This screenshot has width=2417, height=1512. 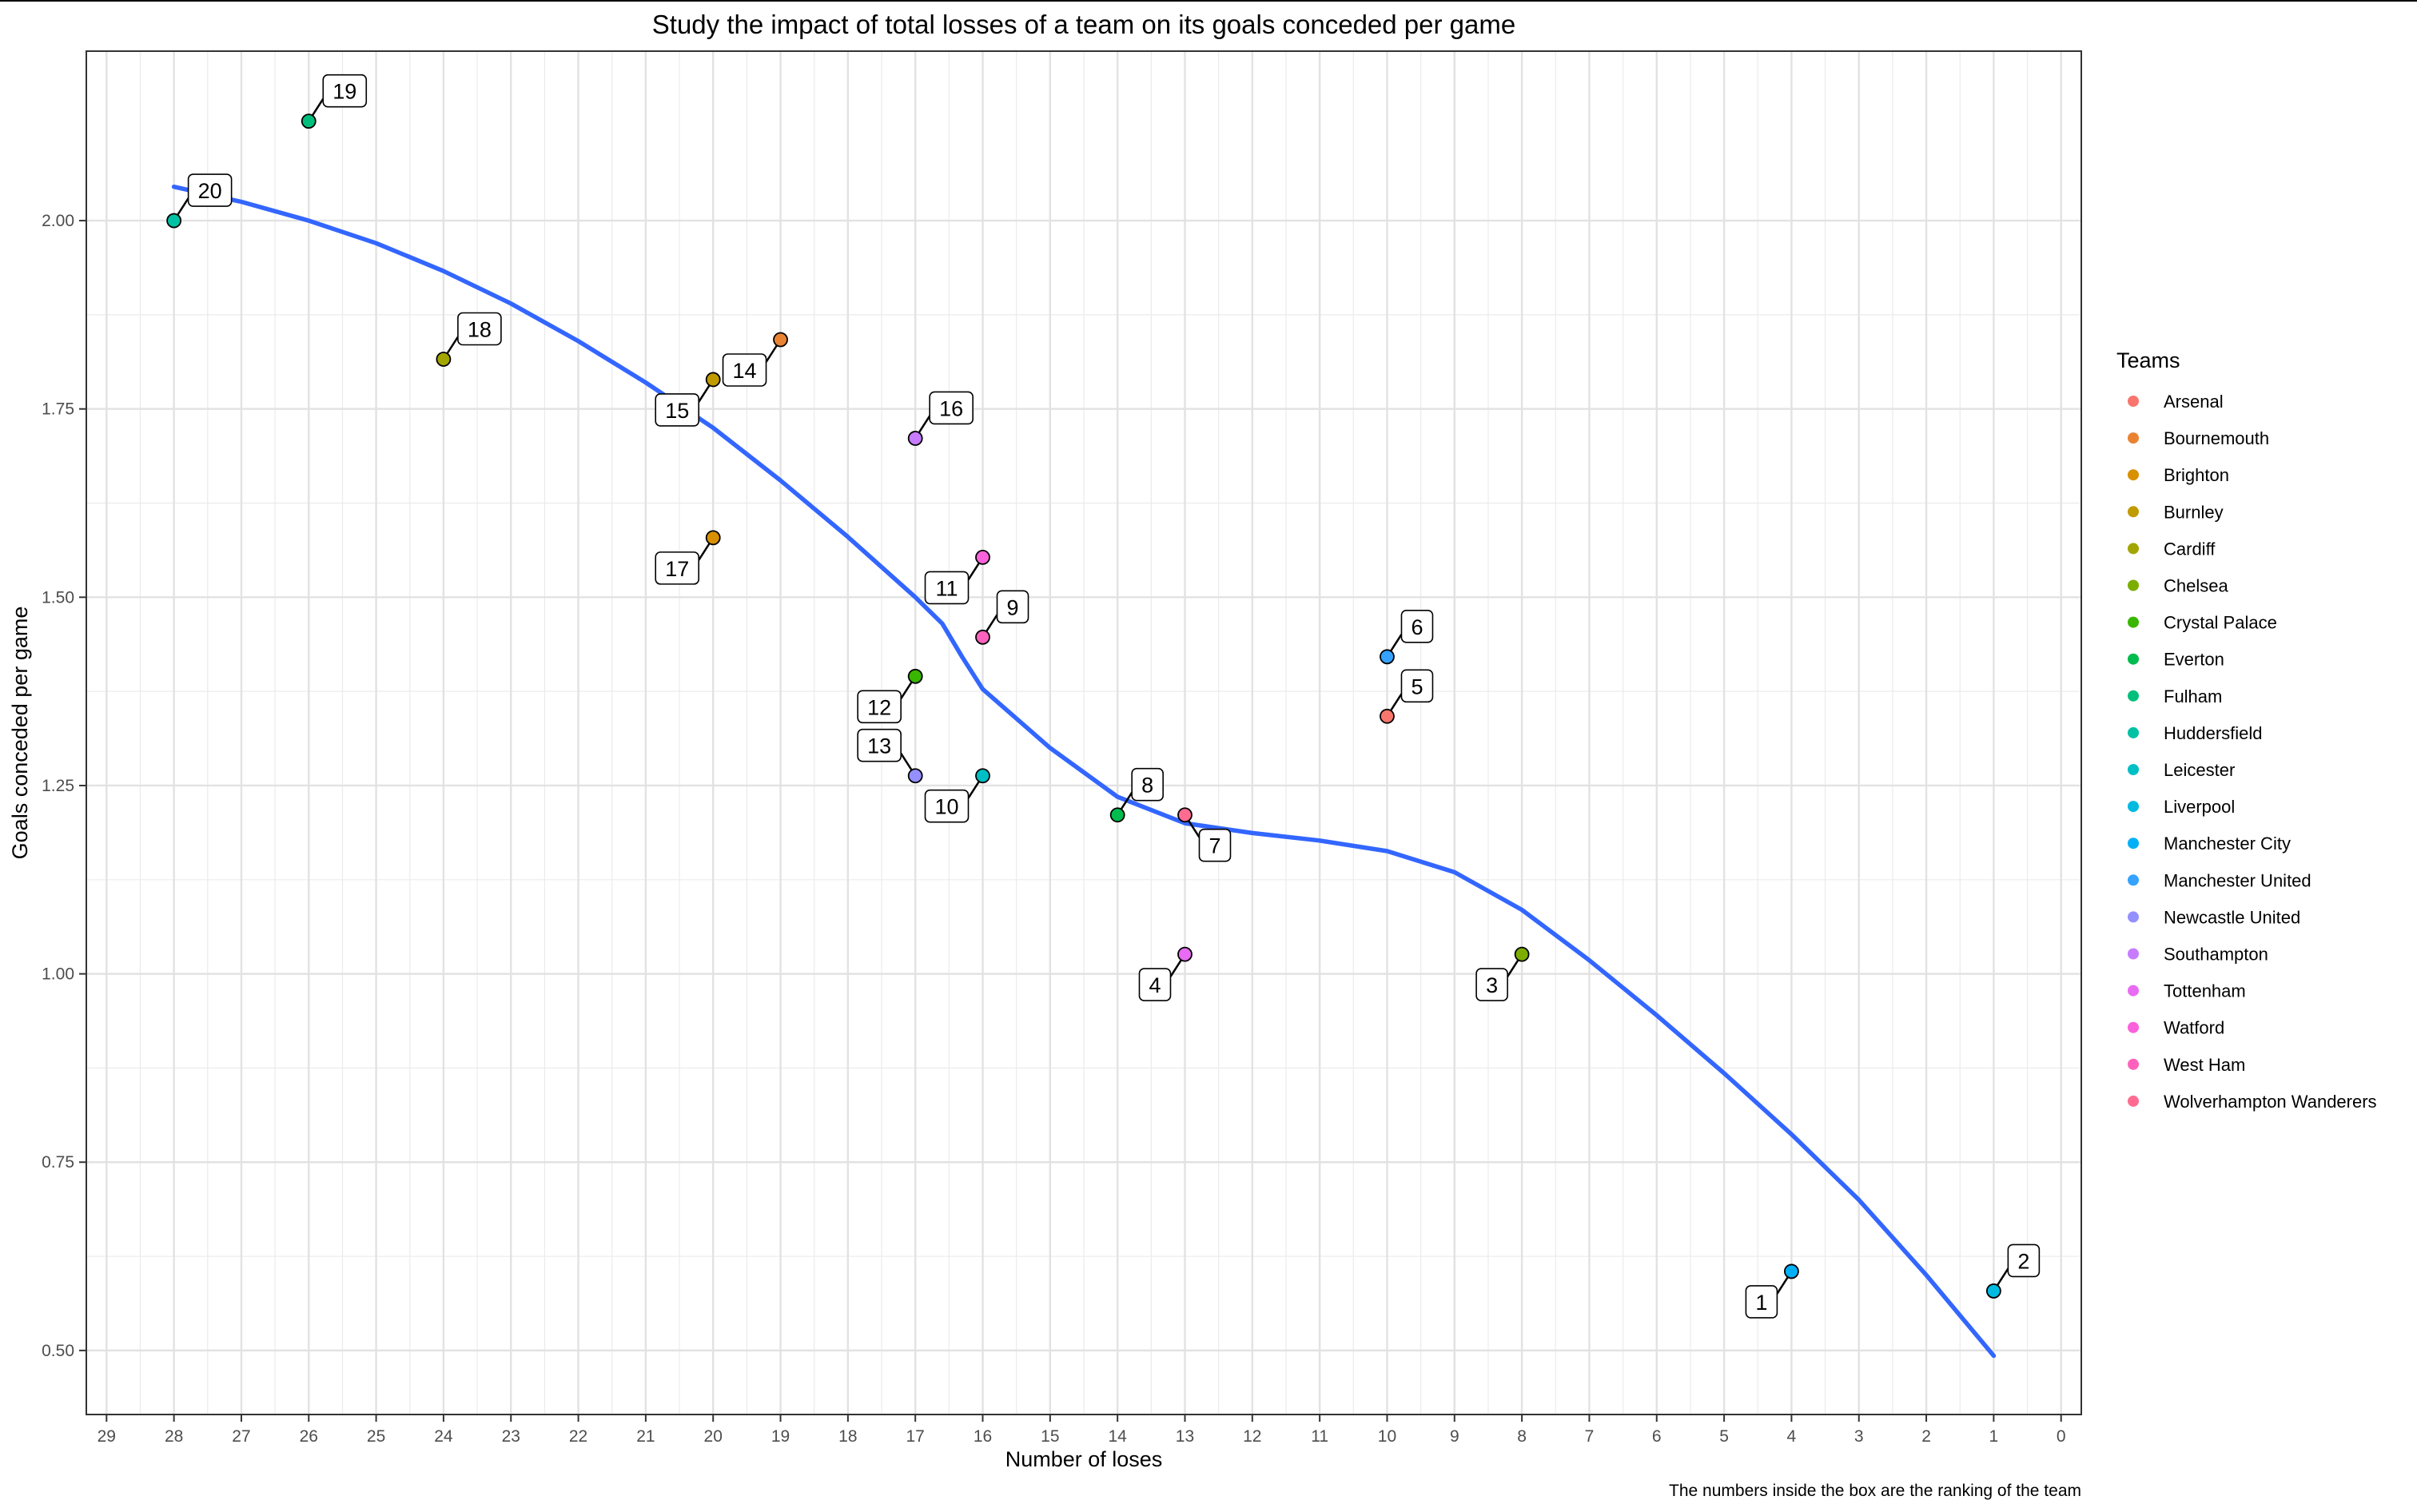 I want to click on data-point-8: 8, so click(x=1136, y=795).